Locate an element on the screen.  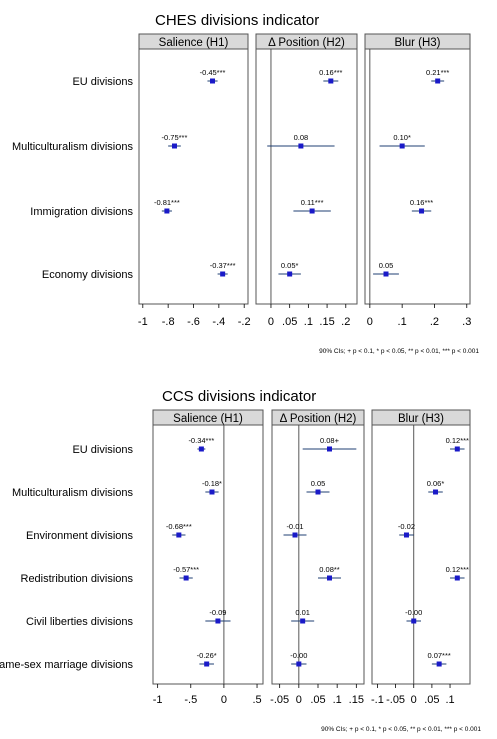
estimate-label: 0.05* is located at coordinates (290, 265).